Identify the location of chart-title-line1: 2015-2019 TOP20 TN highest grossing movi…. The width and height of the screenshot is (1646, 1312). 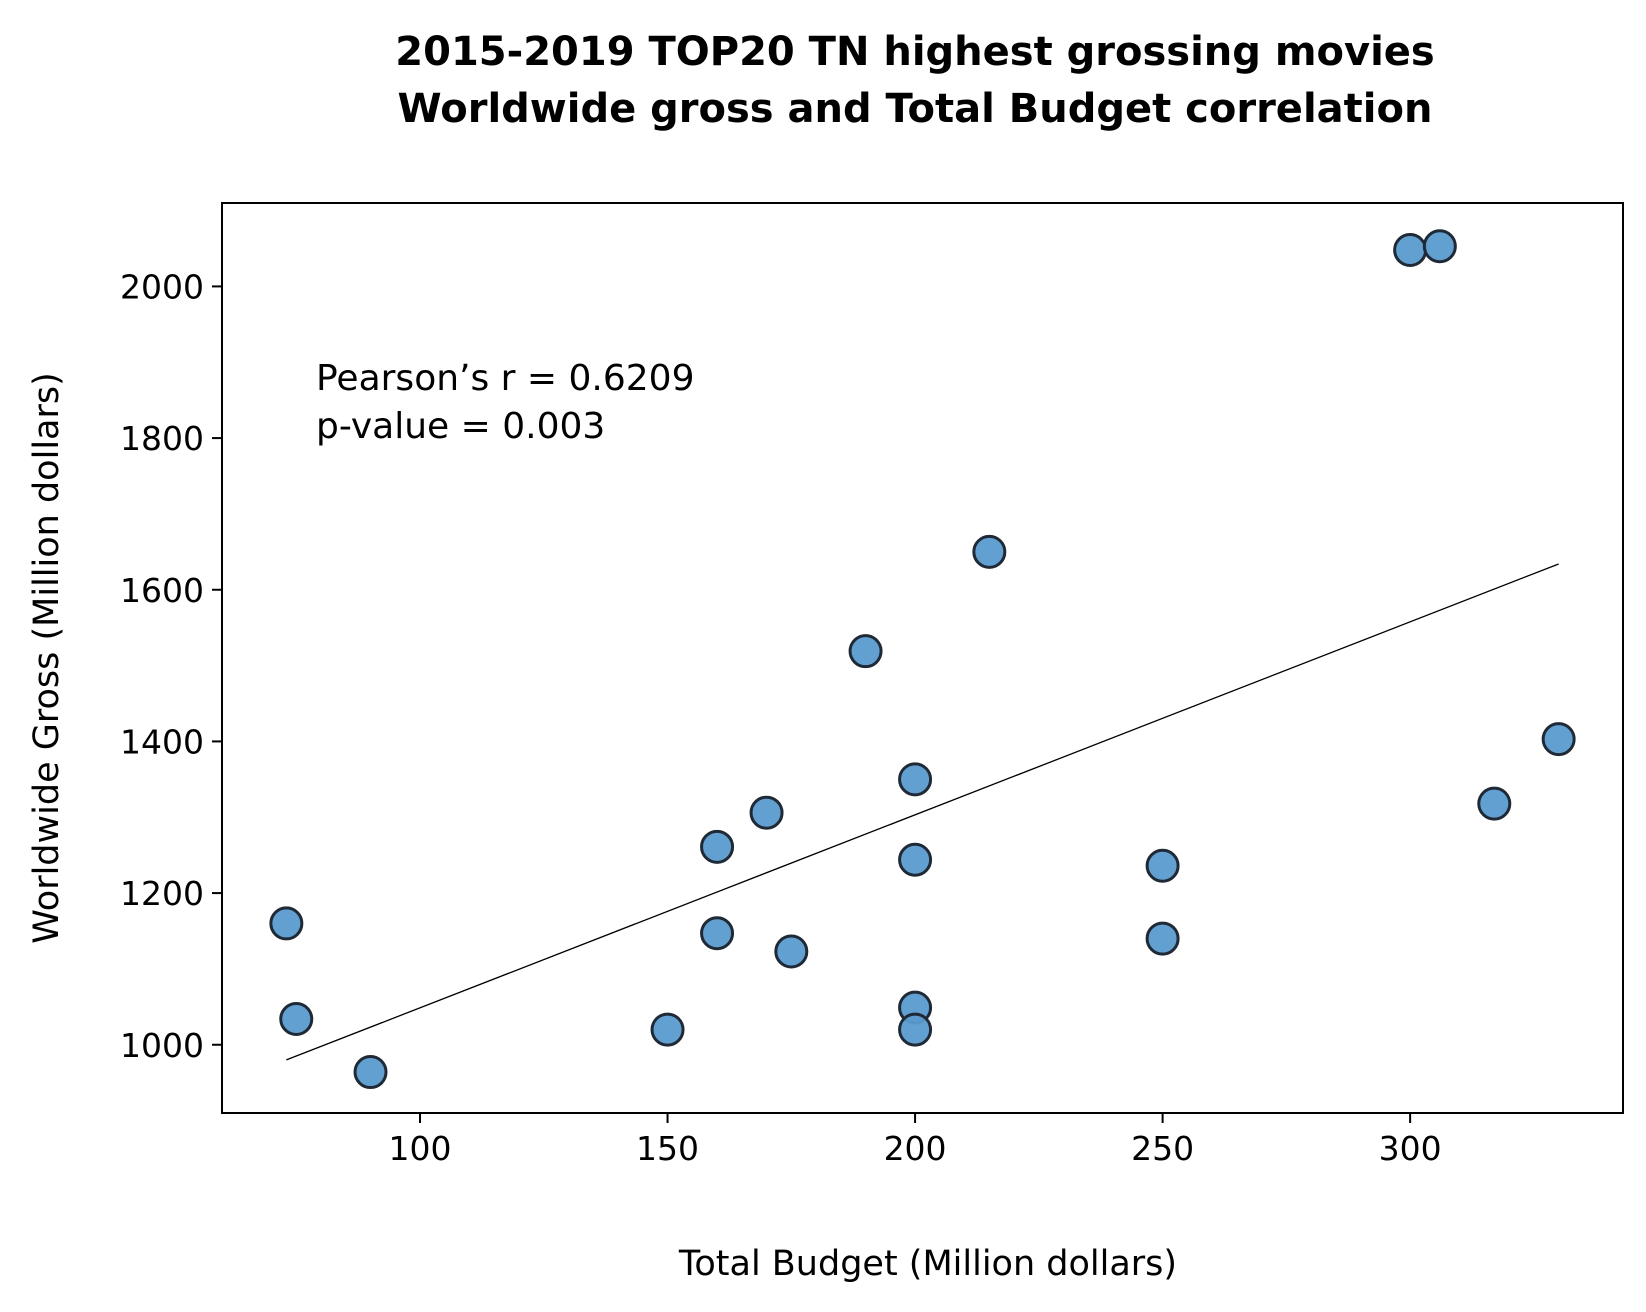
(914, 52).